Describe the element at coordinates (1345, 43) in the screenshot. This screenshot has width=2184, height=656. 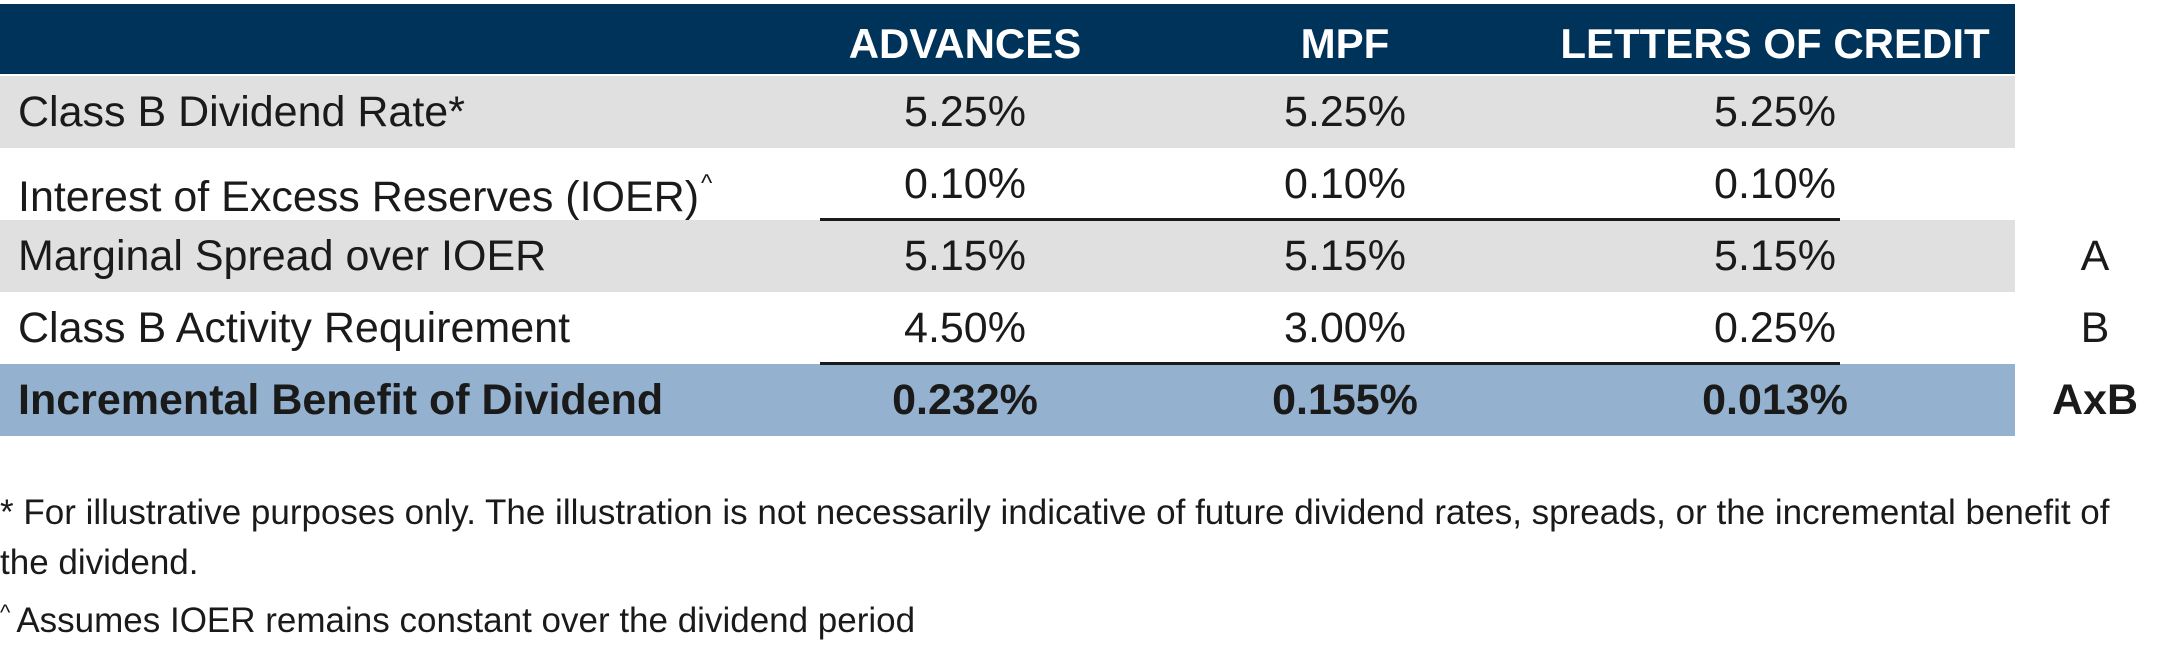
I see `header-mpf: MPF` at that location.